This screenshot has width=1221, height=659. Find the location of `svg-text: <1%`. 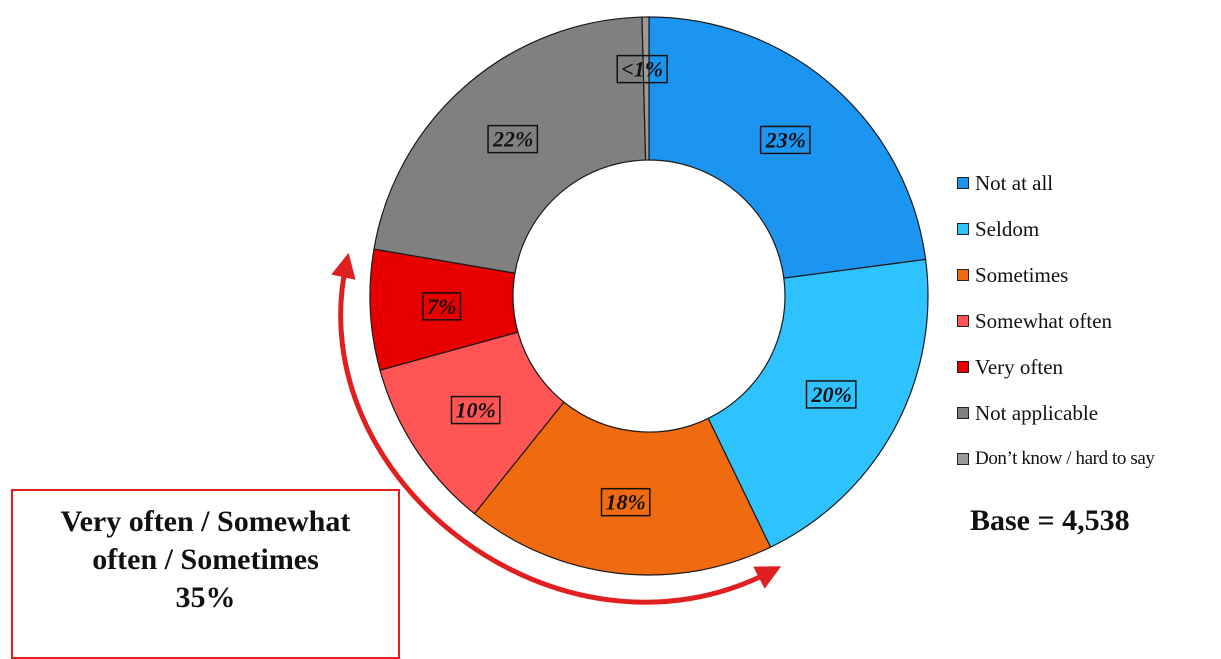

svg-text: <1% is located at coordinates (642, 69).